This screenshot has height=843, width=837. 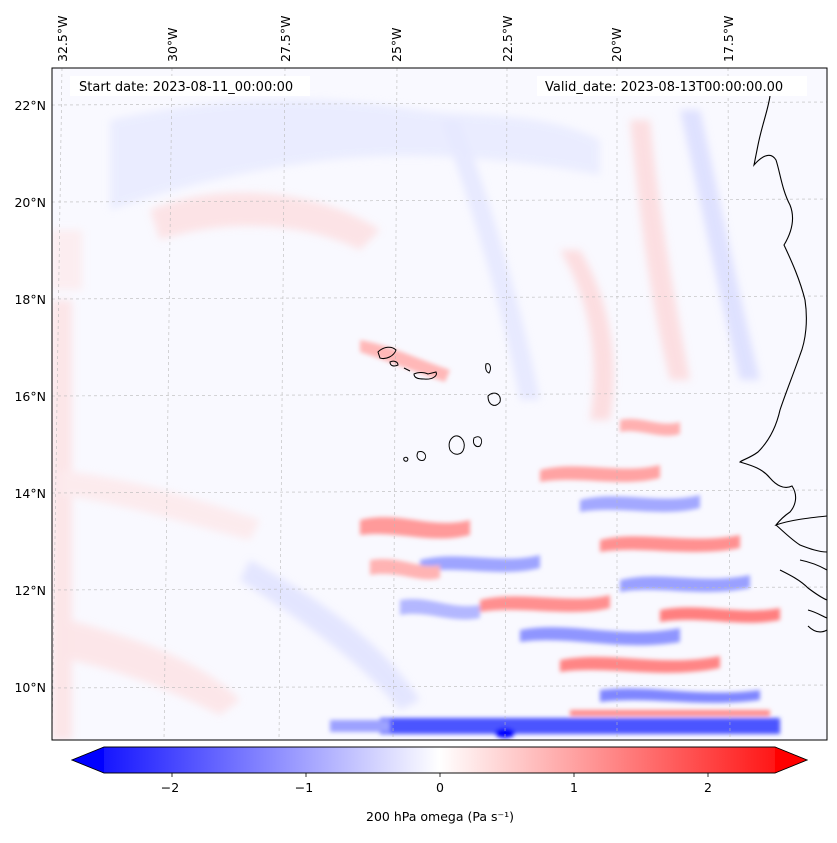 I want to click on lat-label-22n: 22°N, so click(x=30, y=105).